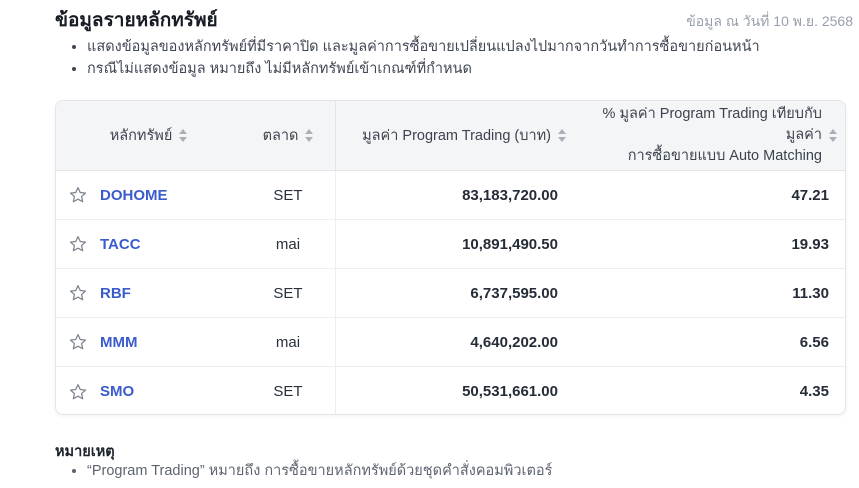  I want to click on table-row: RBF SET 6,737,595.00 11.30, so click(450, 293).